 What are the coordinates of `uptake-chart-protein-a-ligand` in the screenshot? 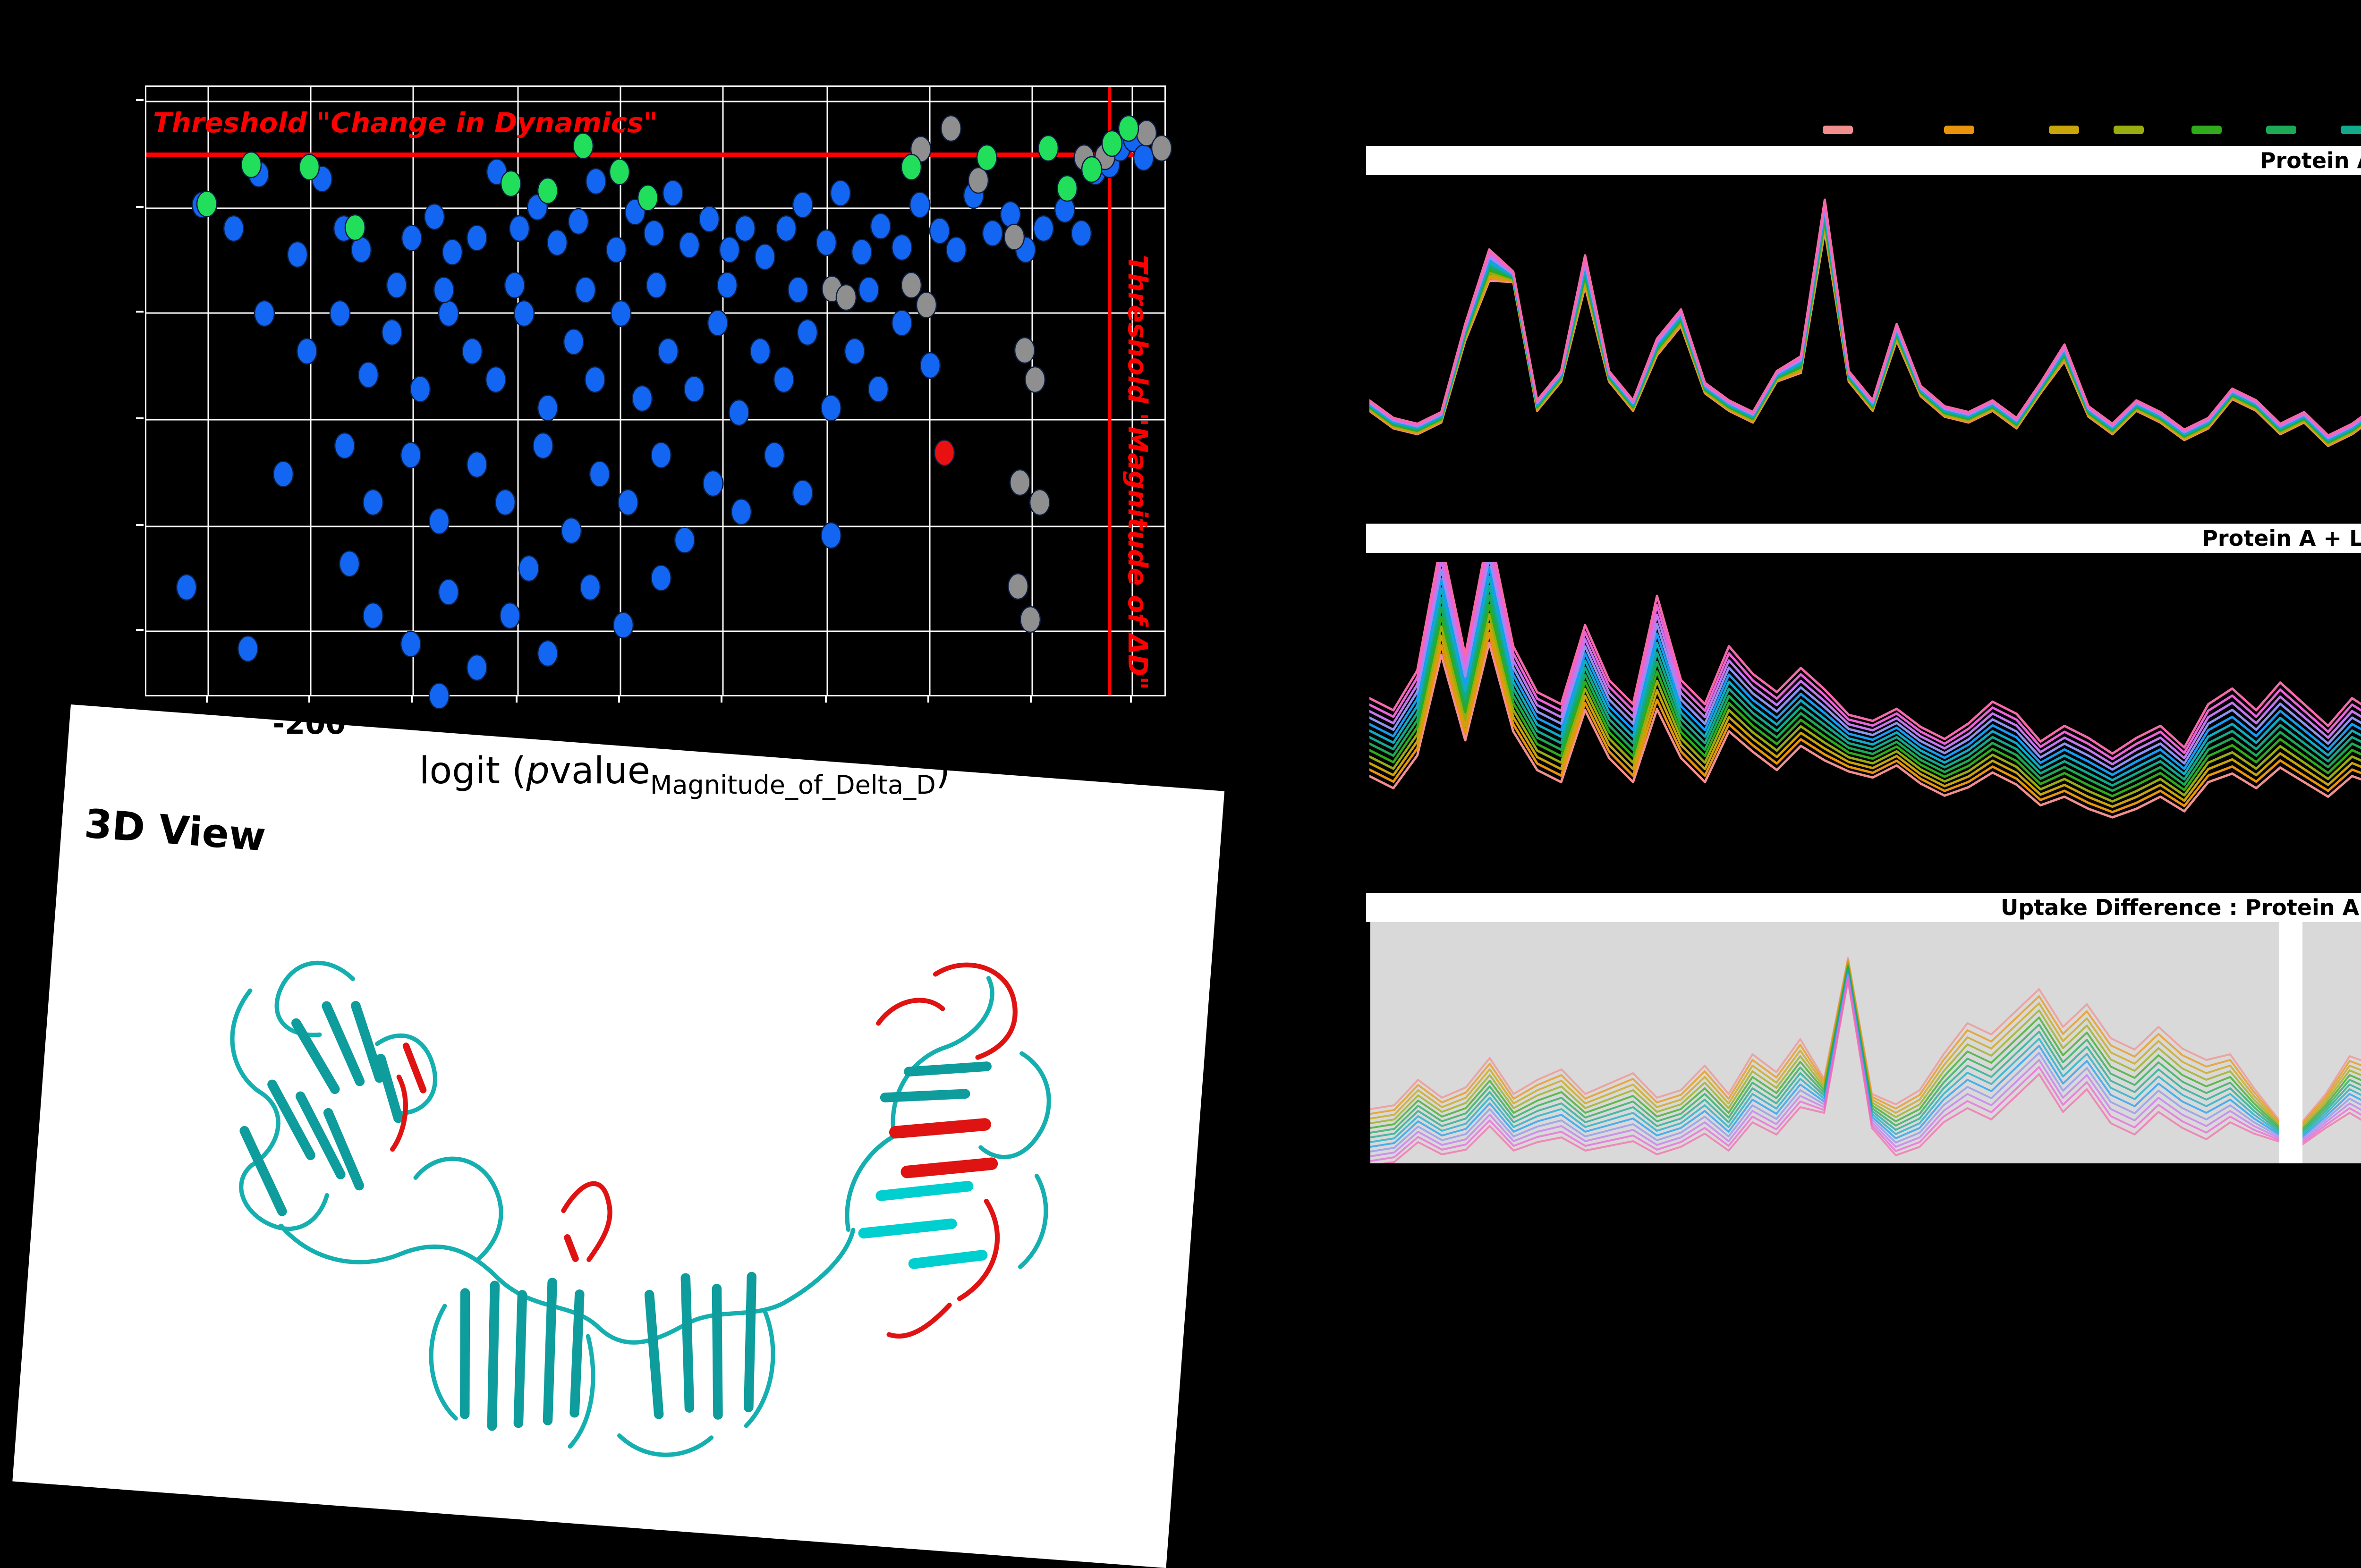 It's located at (1865, 722).